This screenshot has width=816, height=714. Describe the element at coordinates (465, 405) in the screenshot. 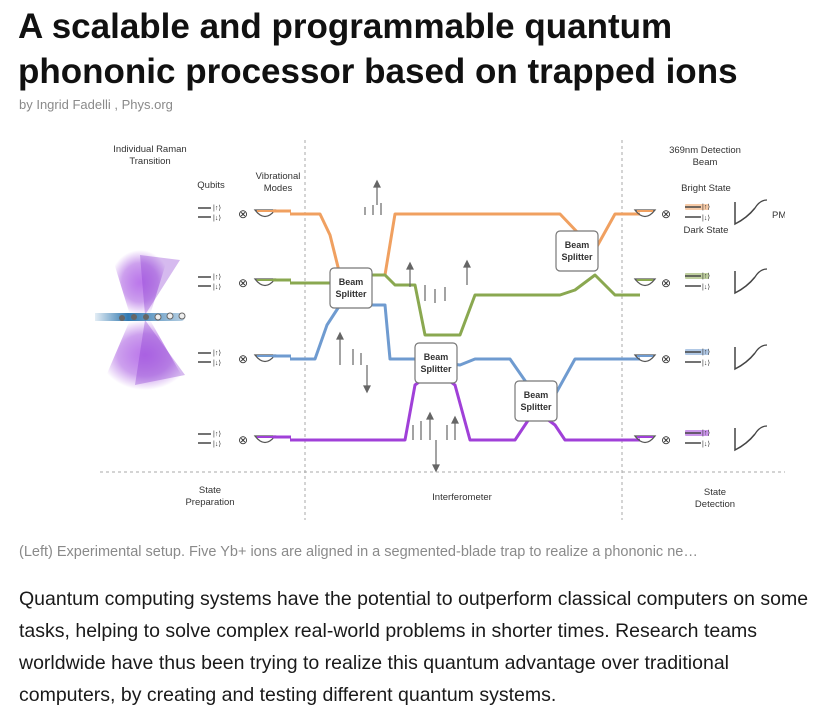

I see `path-purple` at that location.